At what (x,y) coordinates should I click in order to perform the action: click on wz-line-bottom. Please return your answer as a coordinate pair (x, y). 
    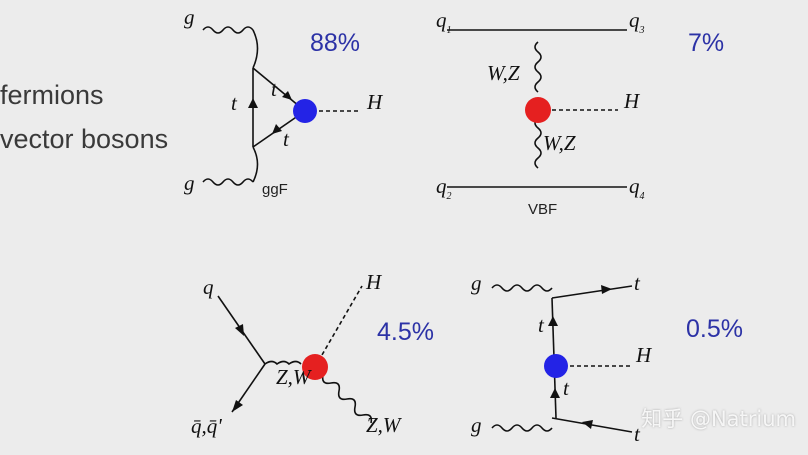
    Looking at the image, I should click on (538, 143).